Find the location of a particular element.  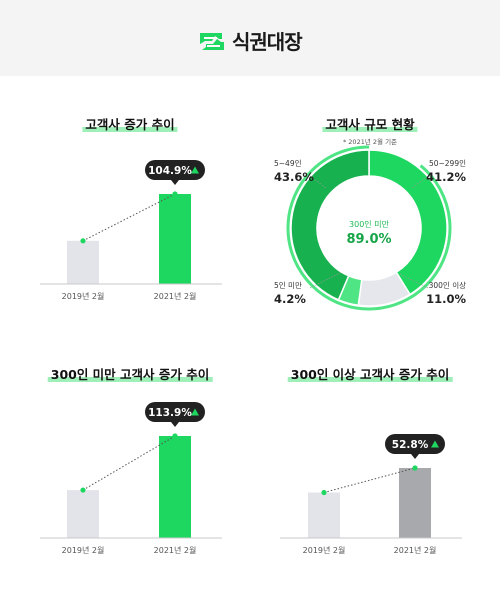

ticket-chat-icon is located at coordinates (212, 41).